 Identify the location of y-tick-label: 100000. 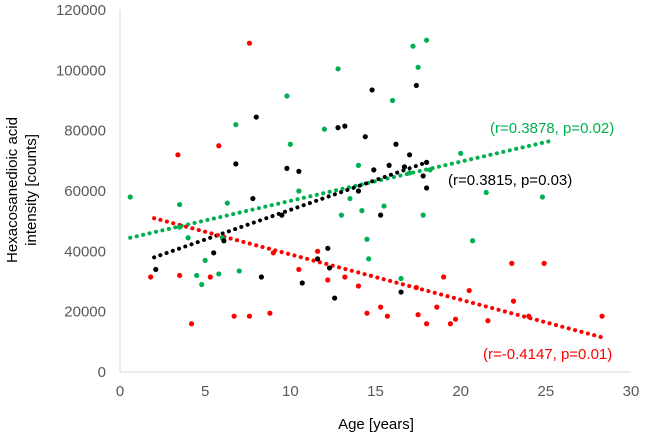
(81, 70).